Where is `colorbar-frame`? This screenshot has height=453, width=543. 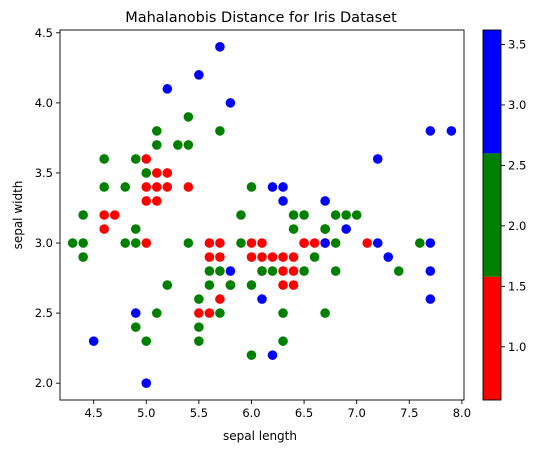 colorbar-frame is located at coordinates (492, 215).